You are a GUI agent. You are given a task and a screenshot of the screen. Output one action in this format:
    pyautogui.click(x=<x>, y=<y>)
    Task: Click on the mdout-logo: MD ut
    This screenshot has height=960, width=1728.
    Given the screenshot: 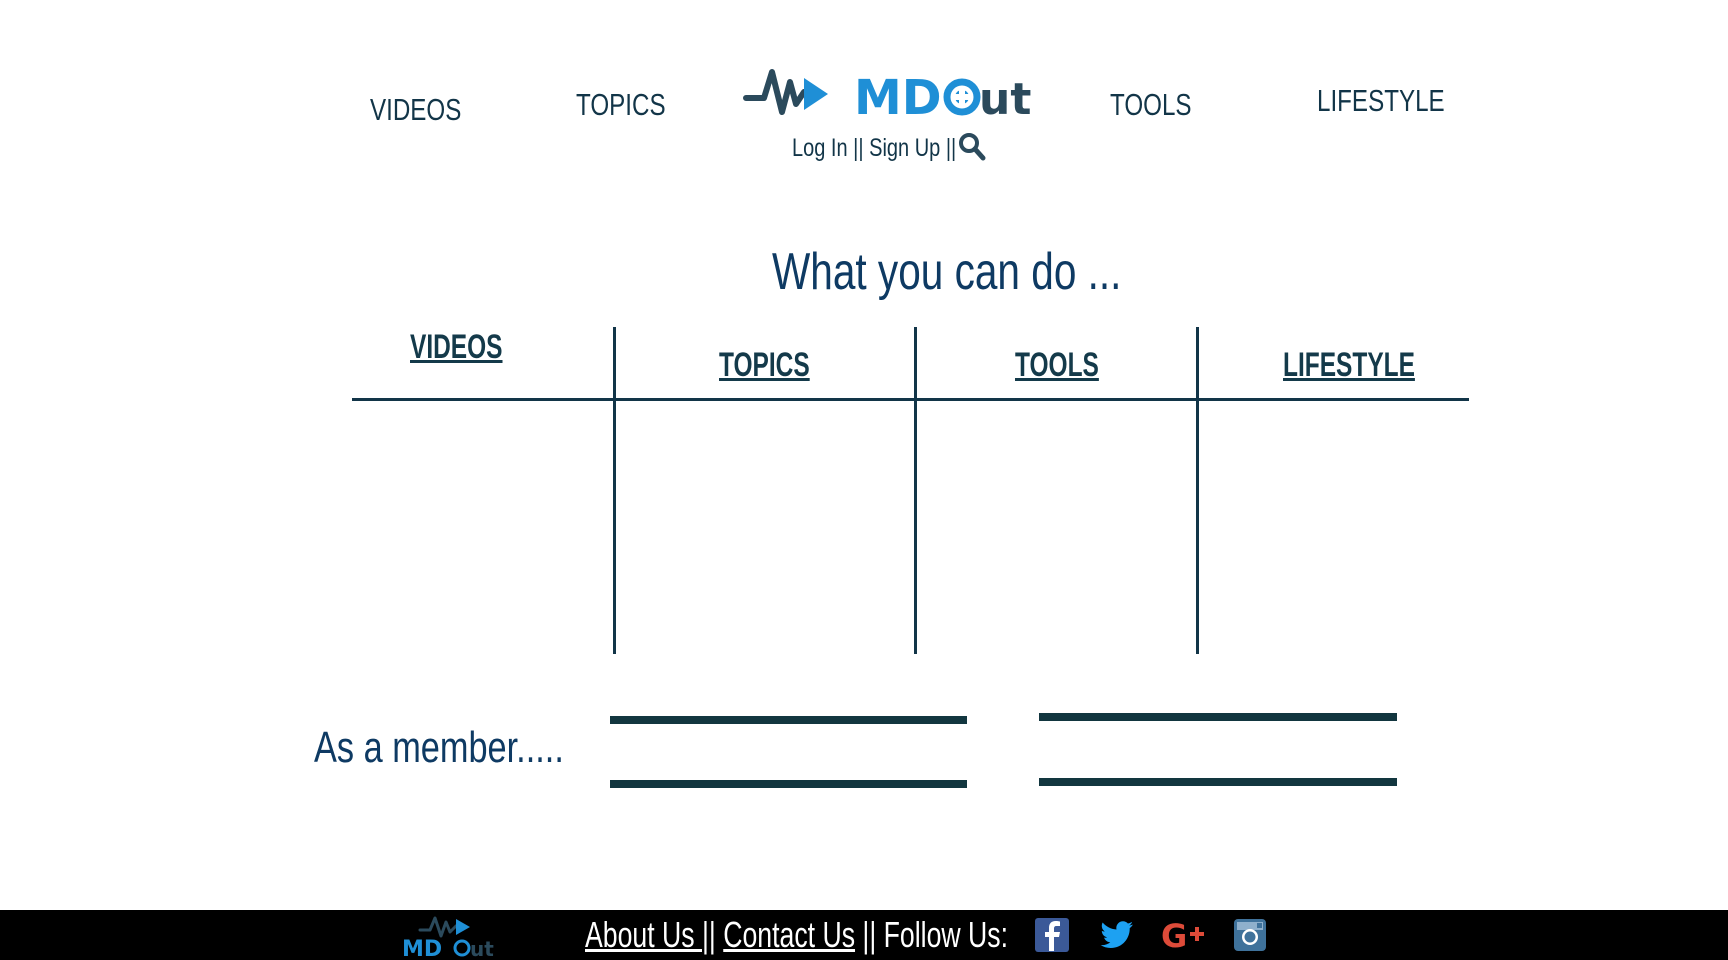 What is the action you would take?
    pyautogui.click(x=887, y=97)
    